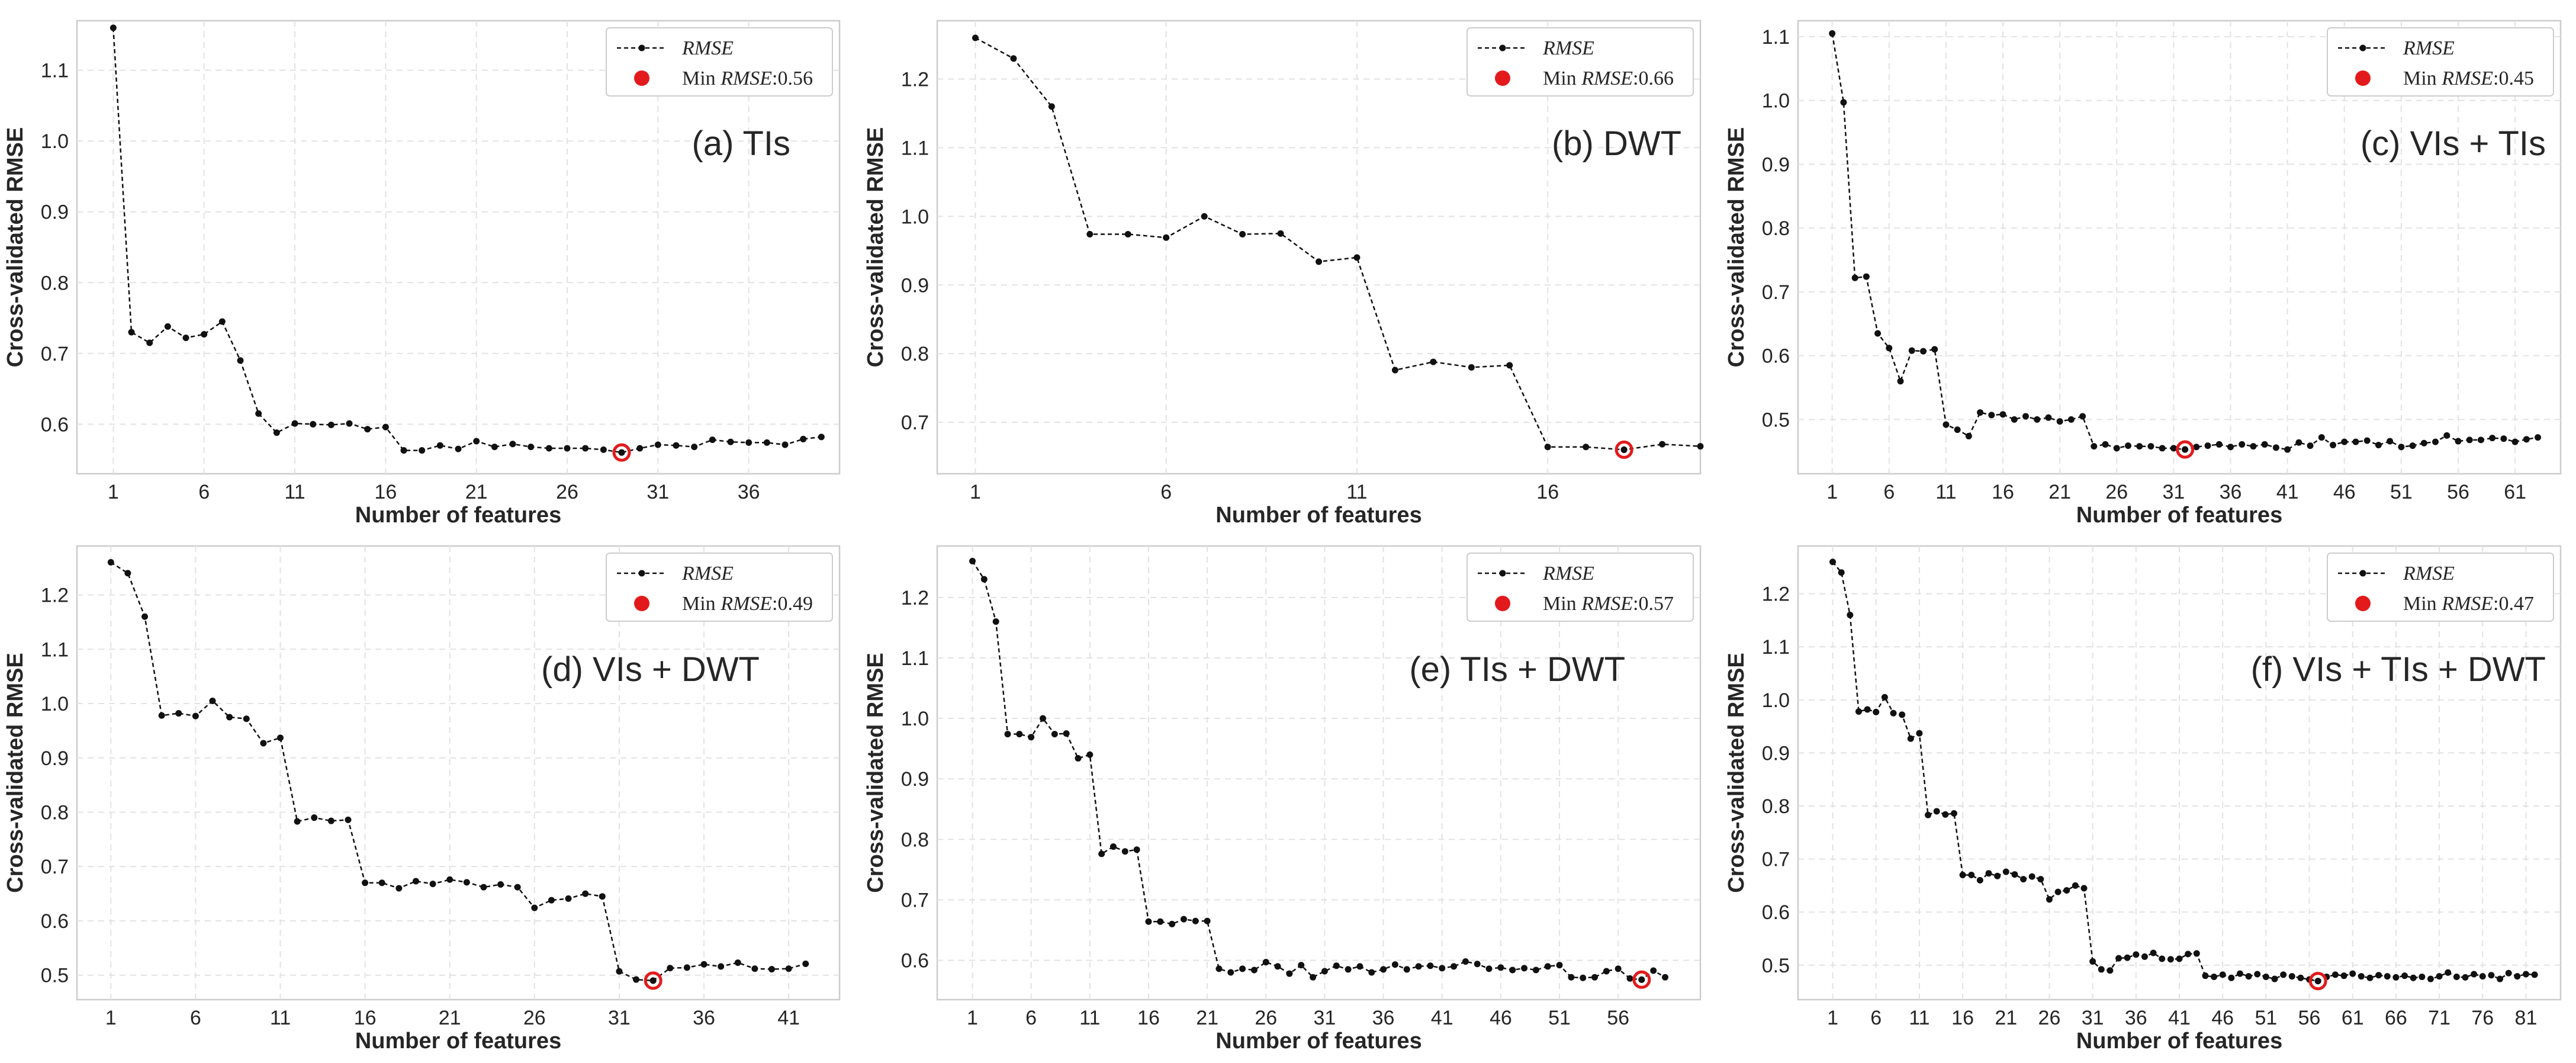 The height and width of the screenshot is (1063, 2576). I want to click on x-tick-label: 26, so click(567, 492).